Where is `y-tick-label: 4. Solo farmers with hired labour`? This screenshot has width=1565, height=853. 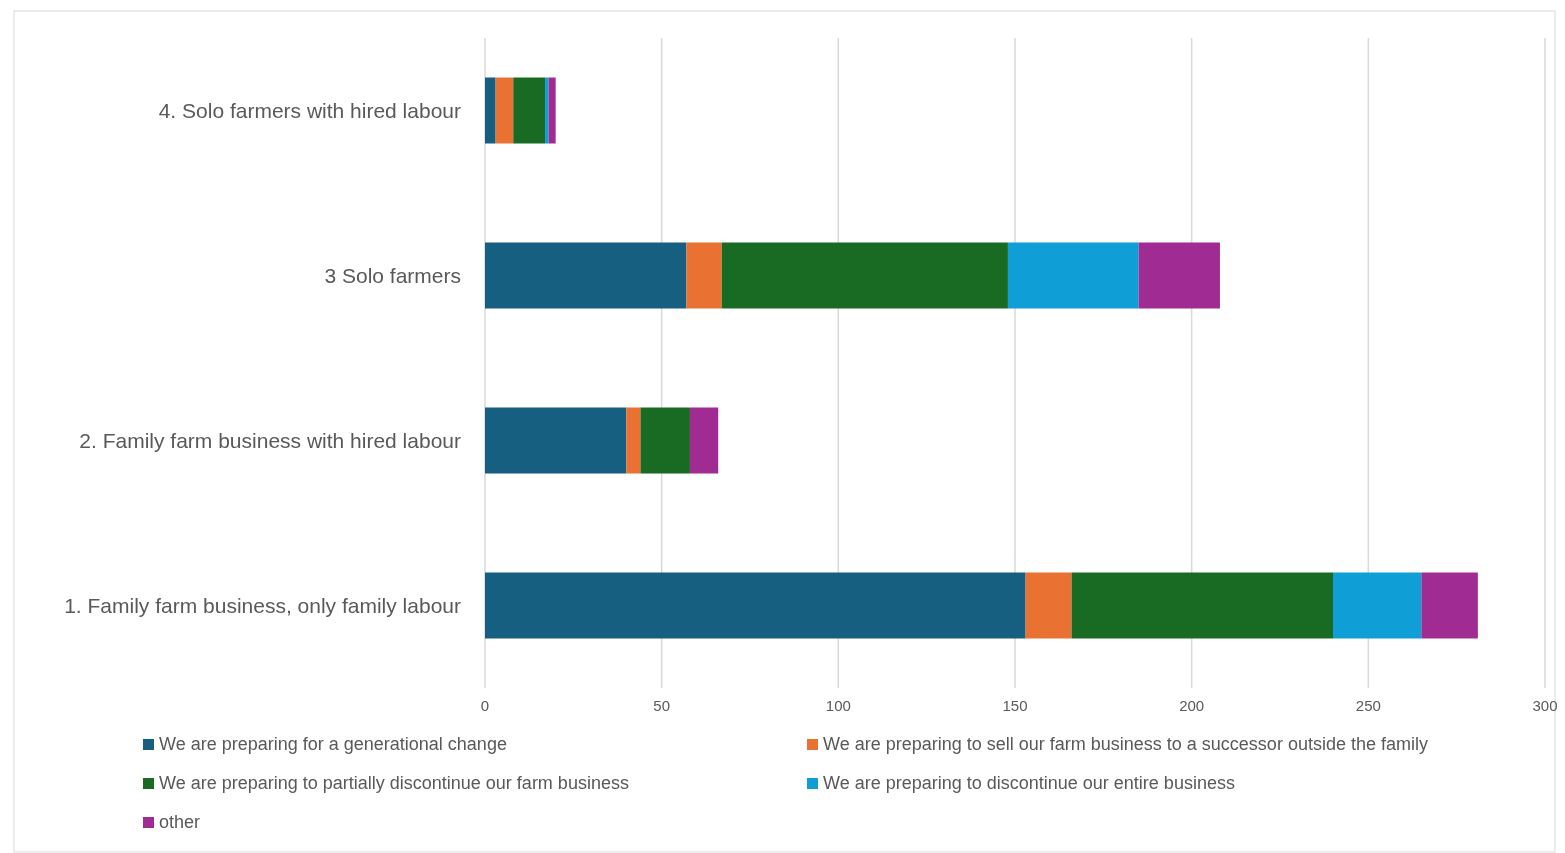
y-tick-label: 4. Solo farmers with hired labour is located at coordinates (309, 110).